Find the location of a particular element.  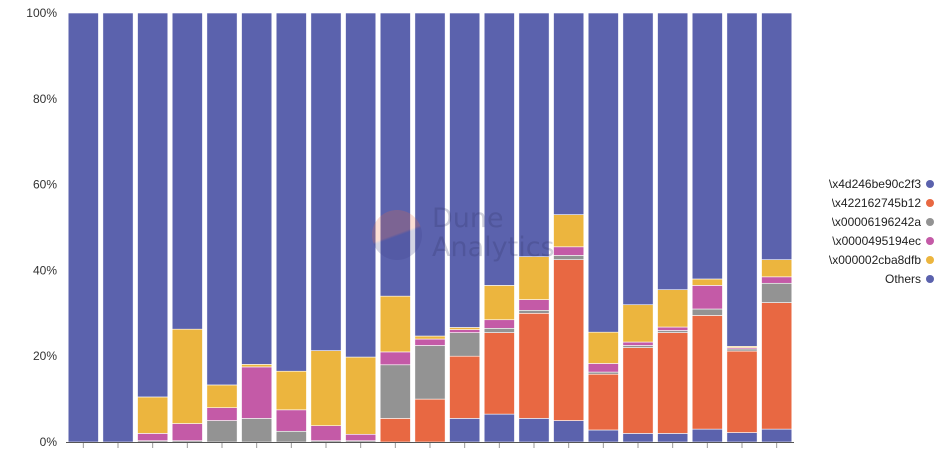

legend-label: \x00006196242a is located at coordinates (876, 221).